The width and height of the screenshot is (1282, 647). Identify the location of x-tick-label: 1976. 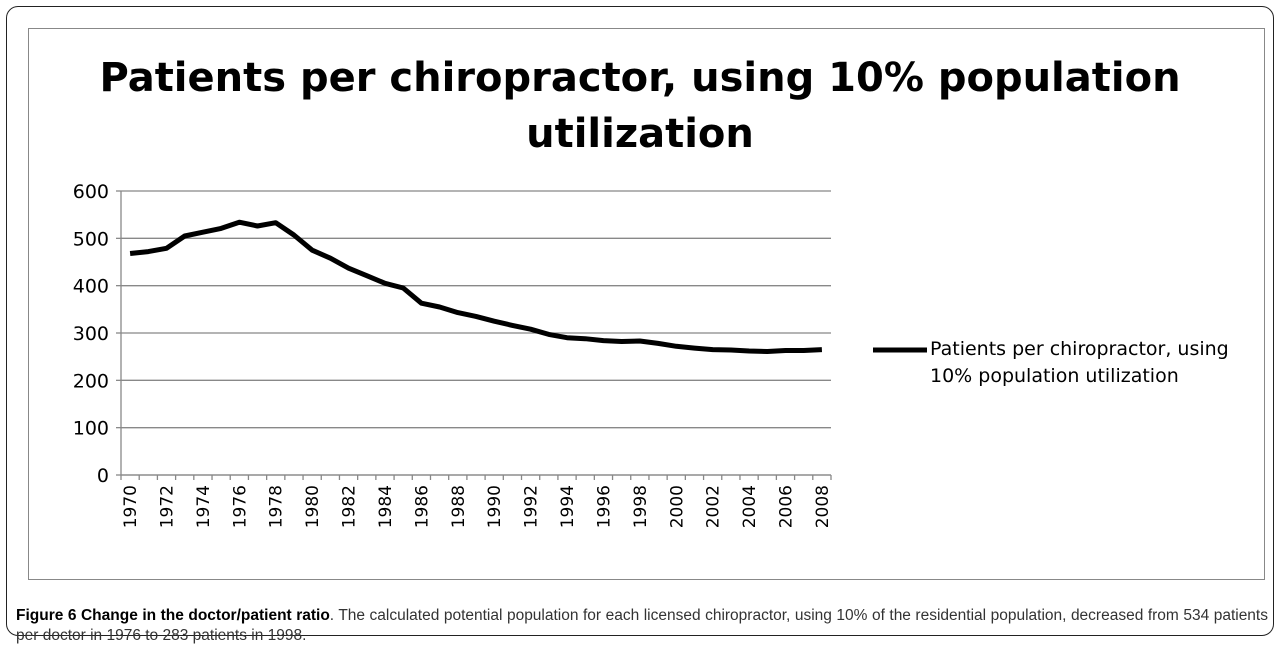
(240, 506).